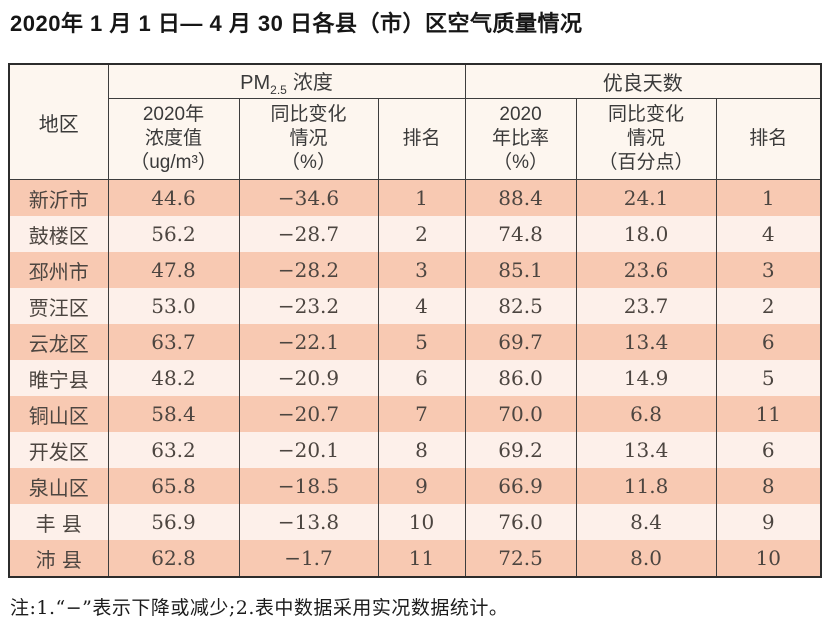  Describe the element at coordinates (308, 558) in the screenshot. I see `pm-change-cell: −1.7` at that location.